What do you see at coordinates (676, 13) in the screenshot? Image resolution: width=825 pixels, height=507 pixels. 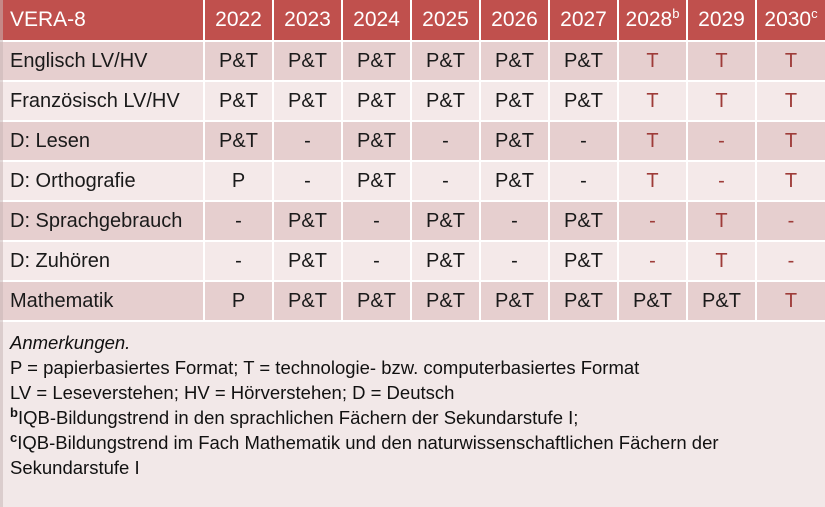 I see `year-header-footnote-marker: b` at bounding box center [676, 13].